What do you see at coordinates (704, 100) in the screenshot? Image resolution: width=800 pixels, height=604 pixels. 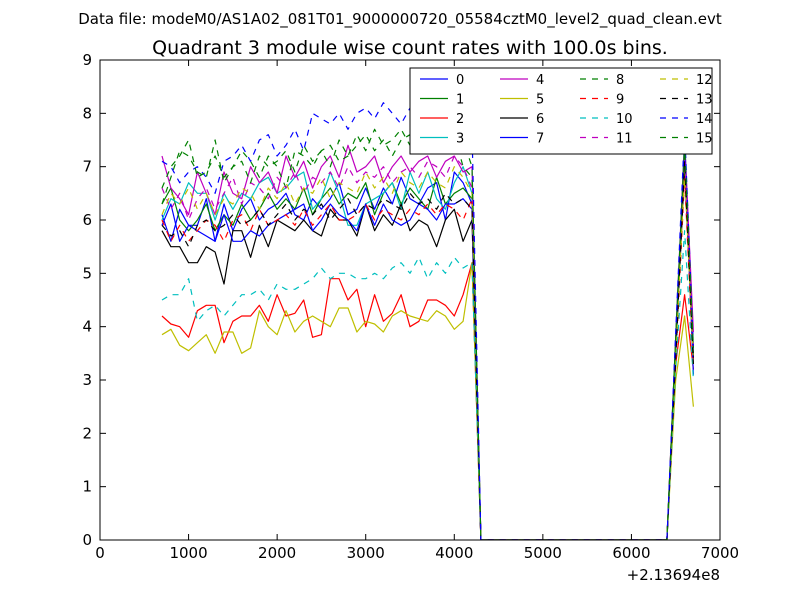 I see `legend-label-13: 13` at bounding box center [704, 100].